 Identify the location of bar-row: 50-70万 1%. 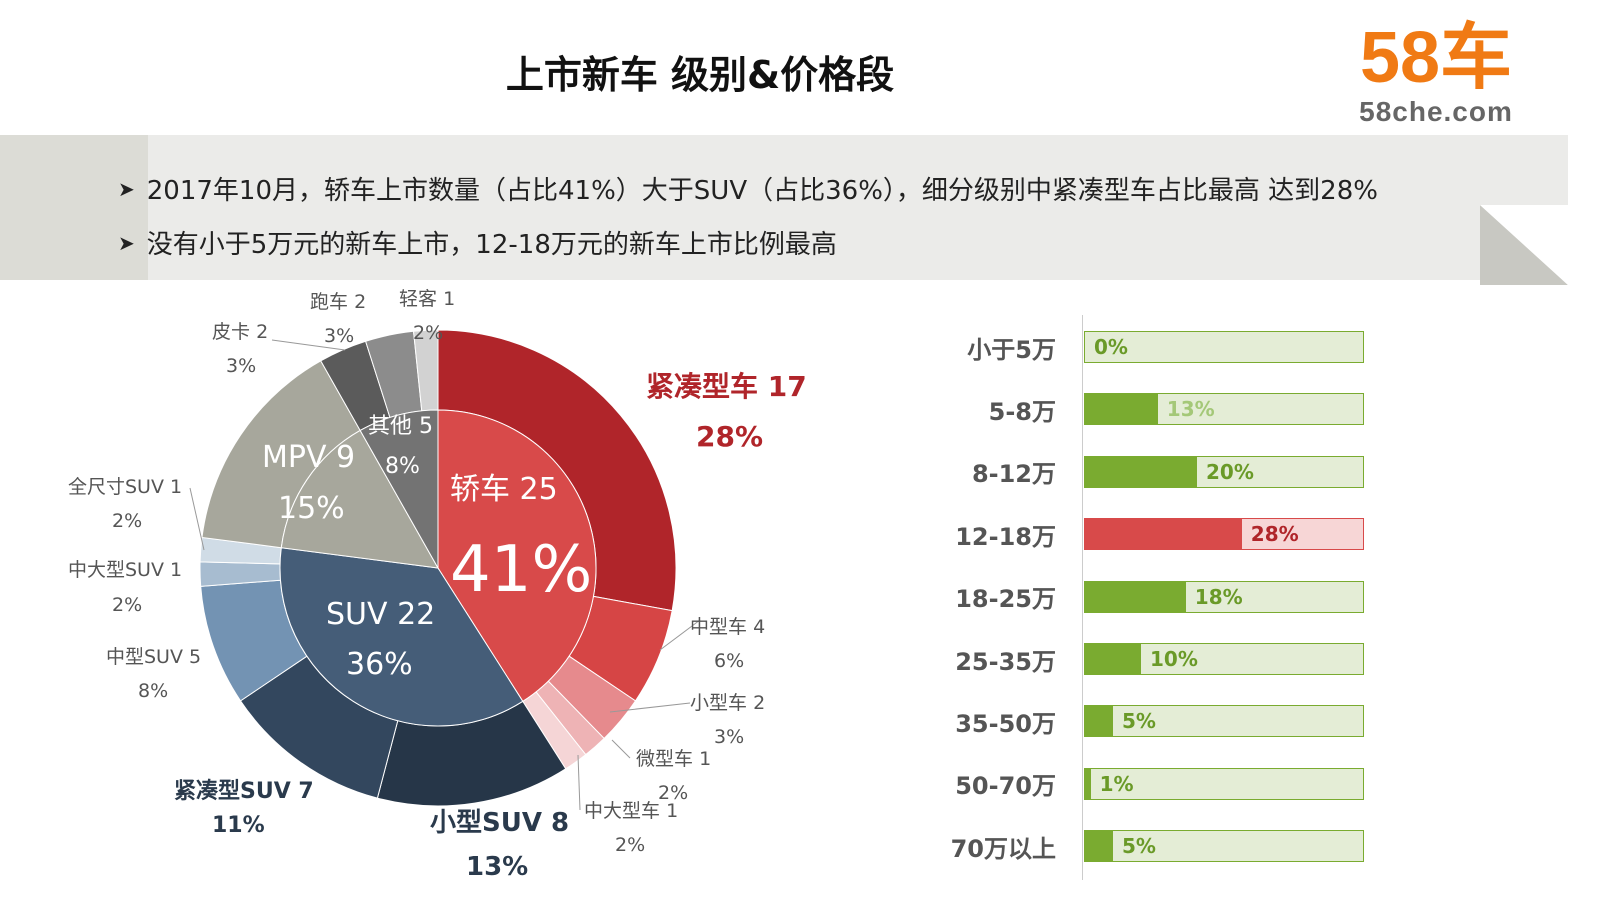
(1152, 784).